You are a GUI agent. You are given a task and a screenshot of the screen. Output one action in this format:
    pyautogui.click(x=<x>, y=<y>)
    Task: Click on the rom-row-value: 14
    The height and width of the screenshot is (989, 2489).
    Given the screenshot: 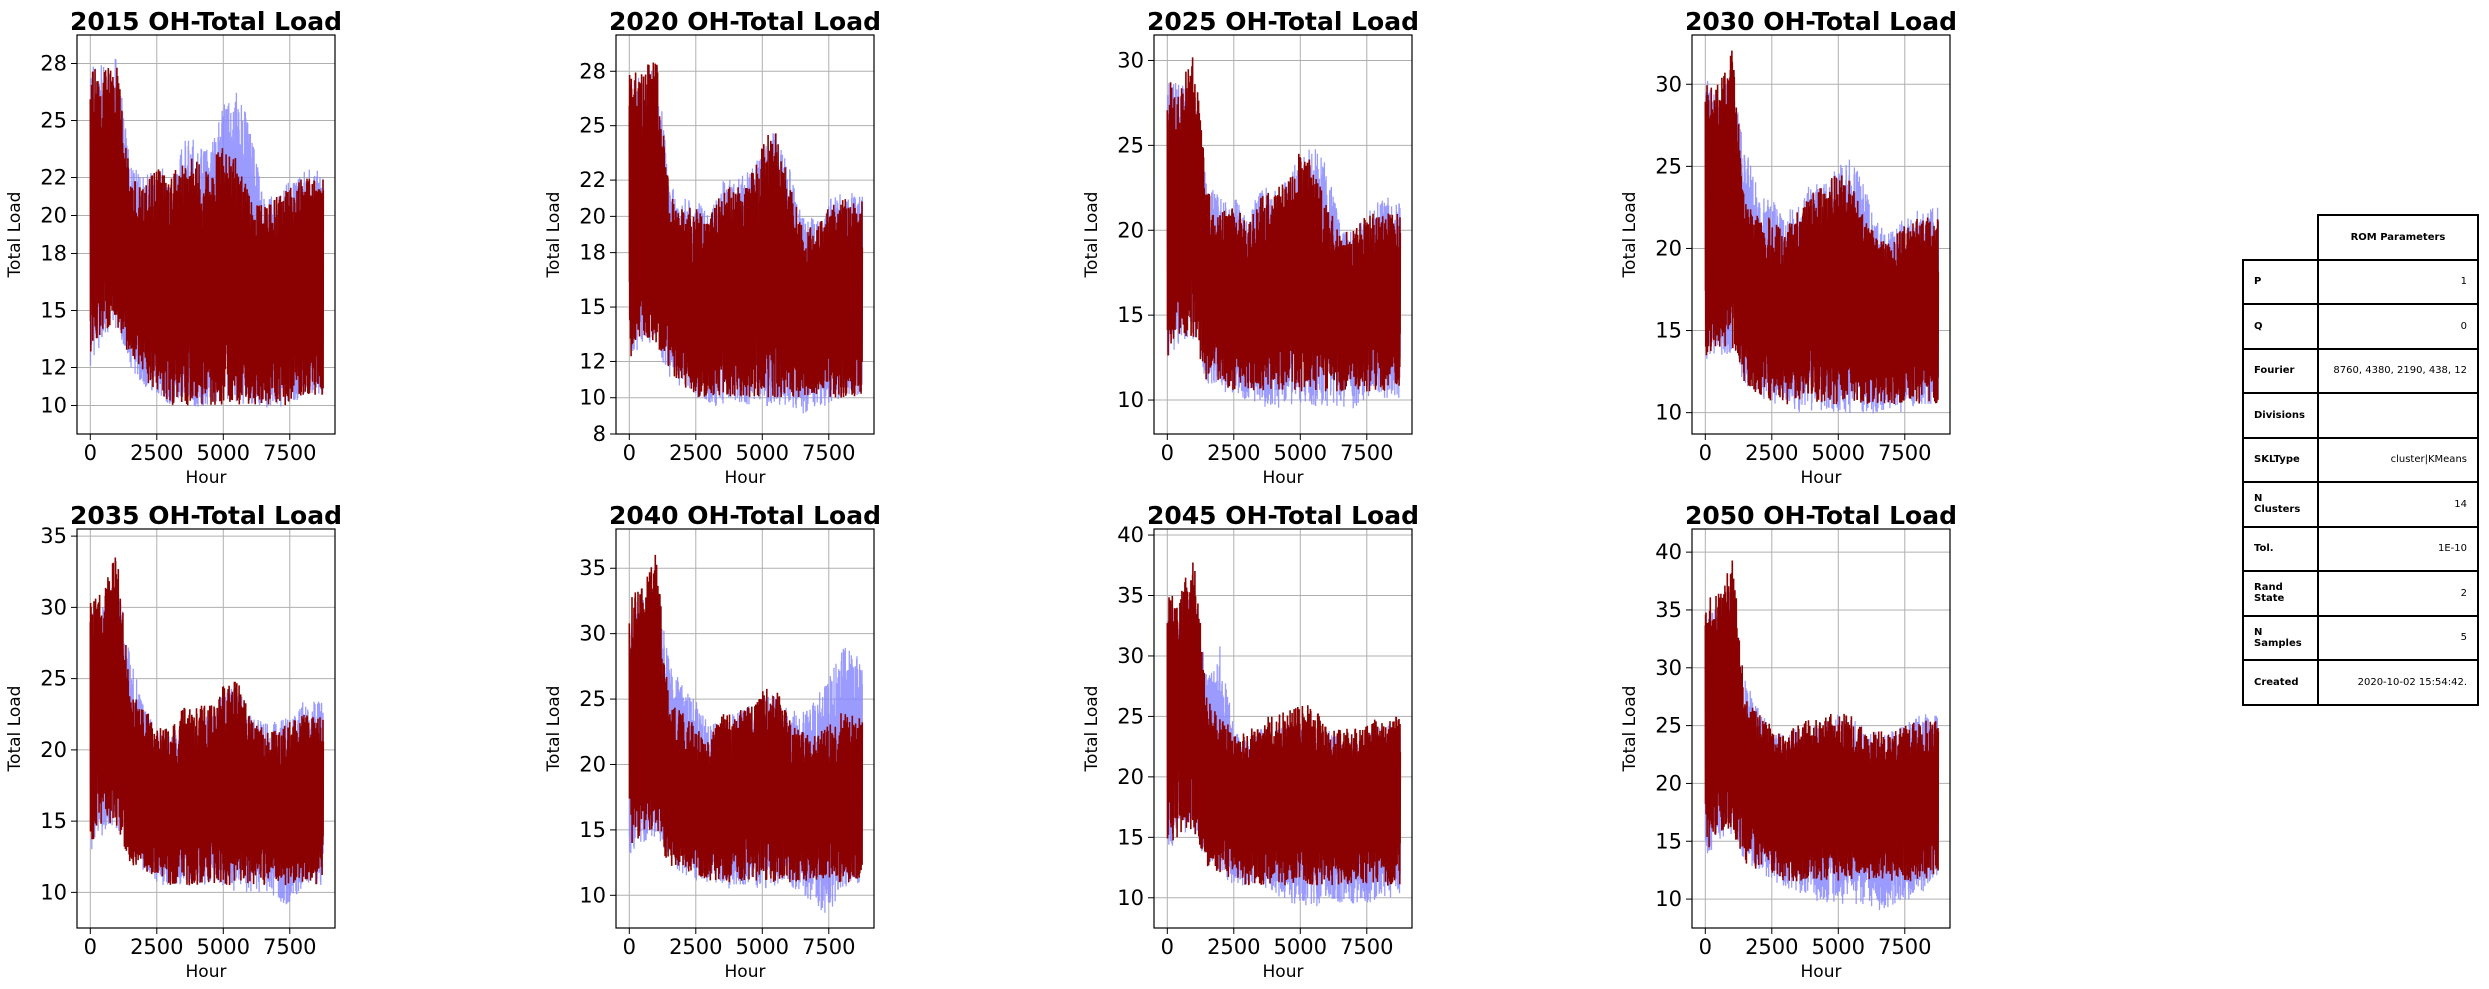 What is the action you would take?
    pyautogui.click(x=2398, y=504)
    